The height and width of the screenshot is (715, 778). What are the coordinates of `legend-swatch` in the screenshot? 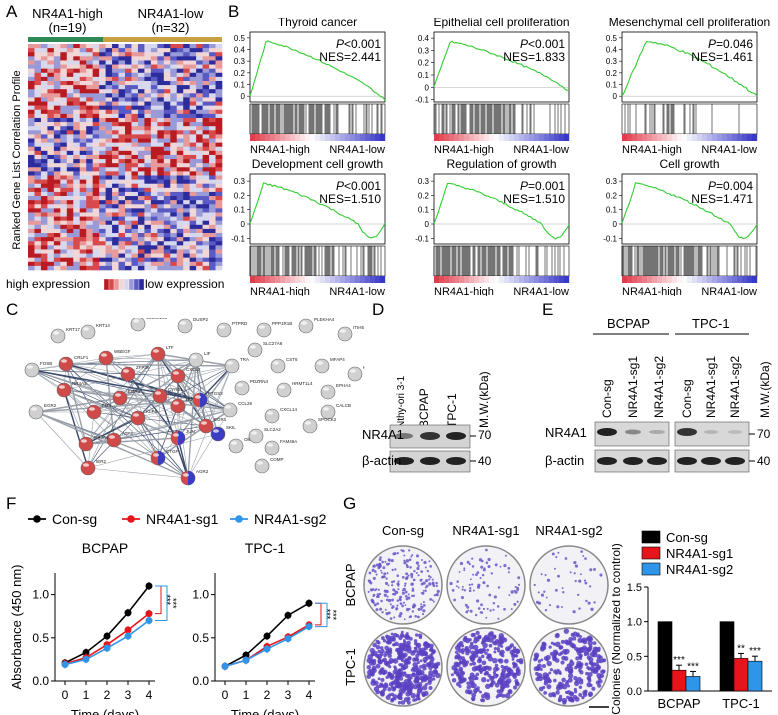 It's located at (131, 284).